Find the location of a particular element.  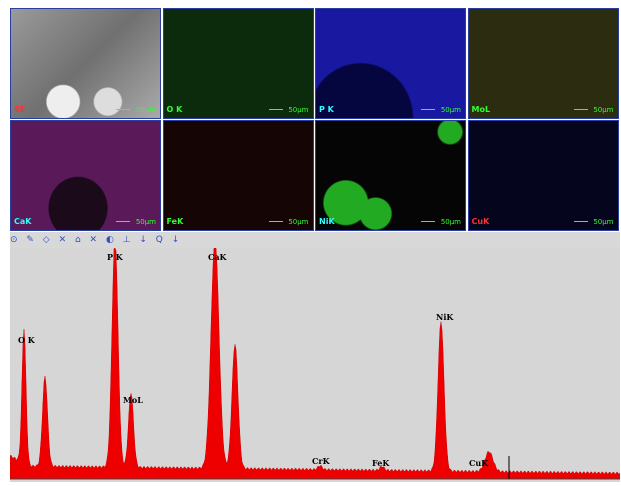

element-map: CaK 50µm is located at coordinates (85, 175).